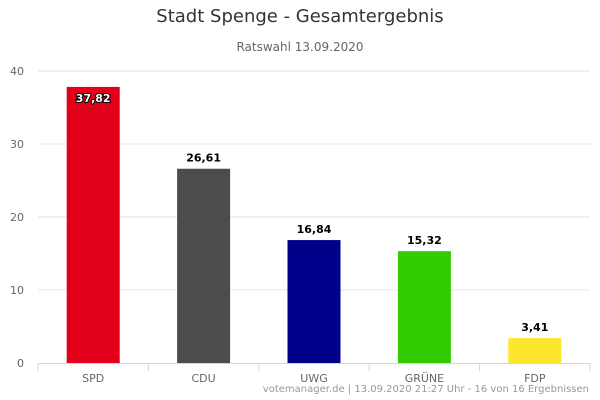 This screenshot has width=600, height=400. What do you see at coordinates (534, 327) in the screenshot?
I see `data-label: 3,41` at bounding box center [534, 327].